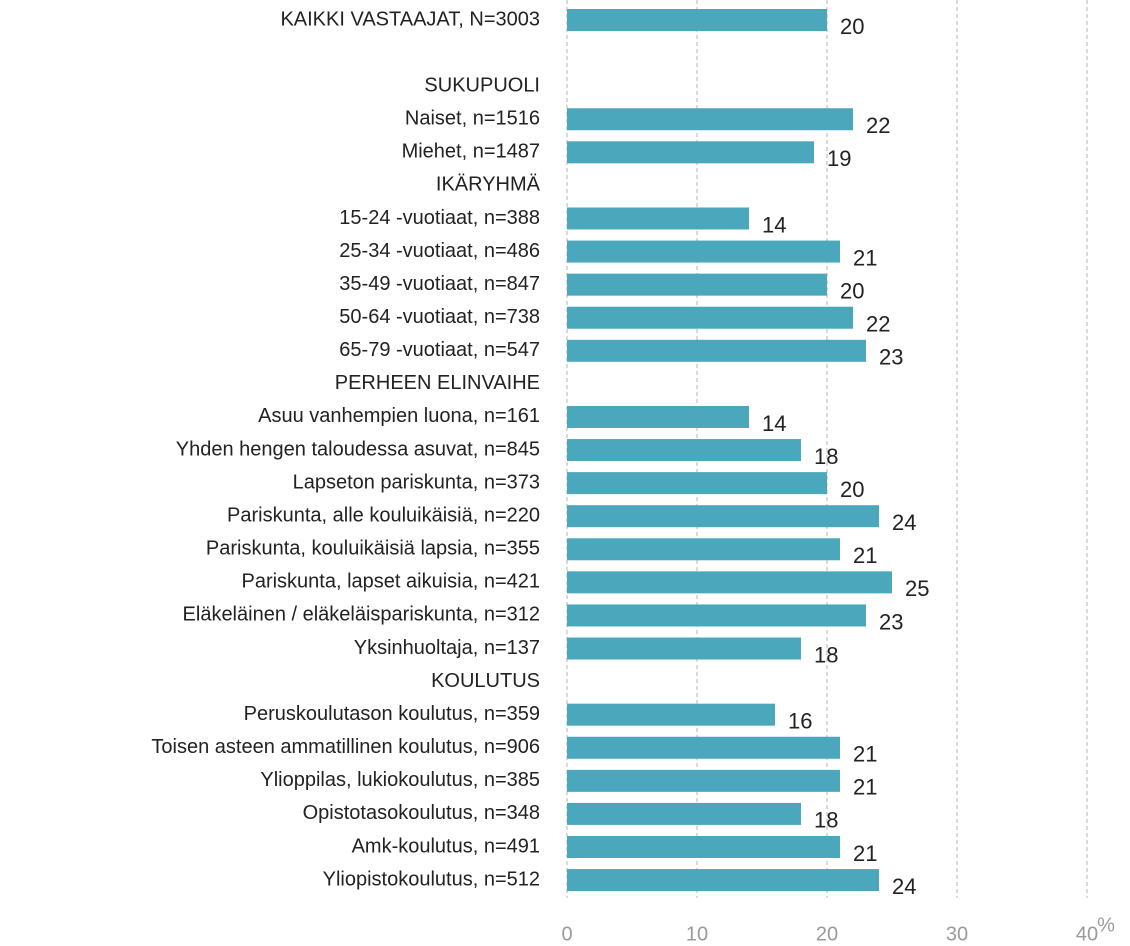  I want to click on category-label: Pariskunta, alle kouluikäisiä, n=220, so click(383, 515).